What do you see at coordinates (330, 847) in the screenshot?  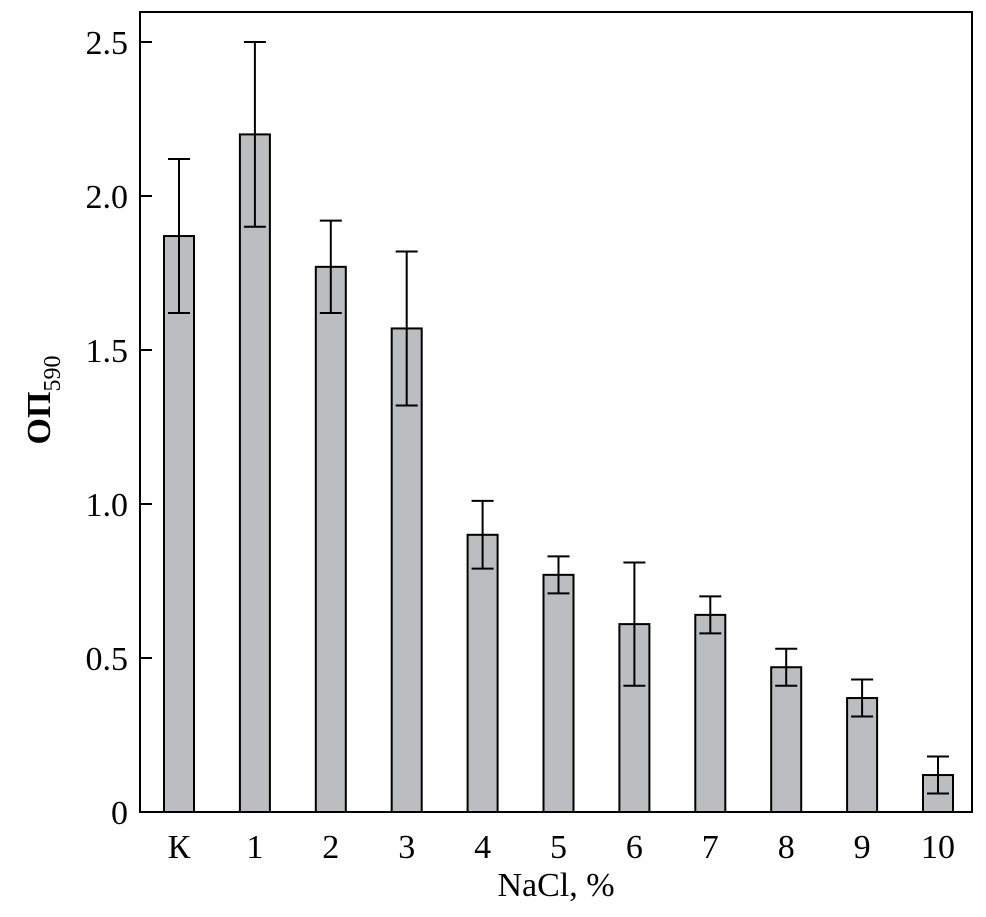 I see `x-tick-label: 2` at bounding box center [330, 847].